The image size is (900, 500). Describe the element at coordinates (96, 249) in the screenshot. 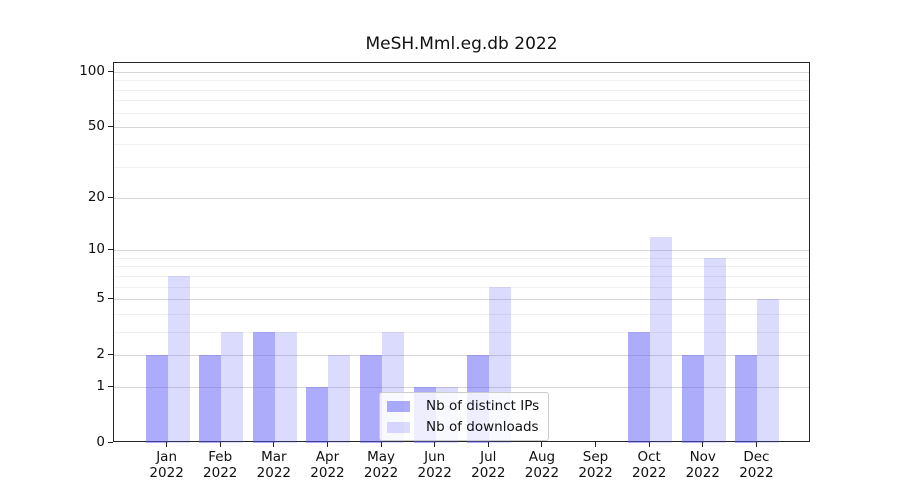

I see `y-tick-label: 10` at that location.